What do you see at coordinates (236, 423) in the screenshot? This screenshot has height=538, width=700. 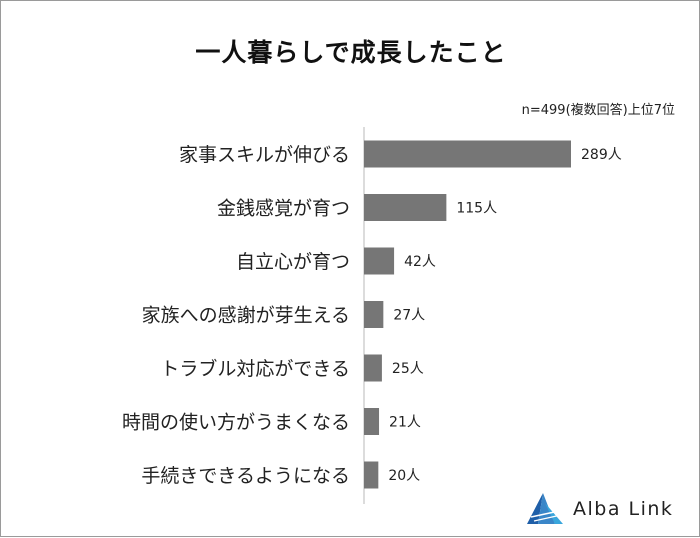 I see `category-label: 時間の使い方がうまくなる` at bounding box center [236, 423].